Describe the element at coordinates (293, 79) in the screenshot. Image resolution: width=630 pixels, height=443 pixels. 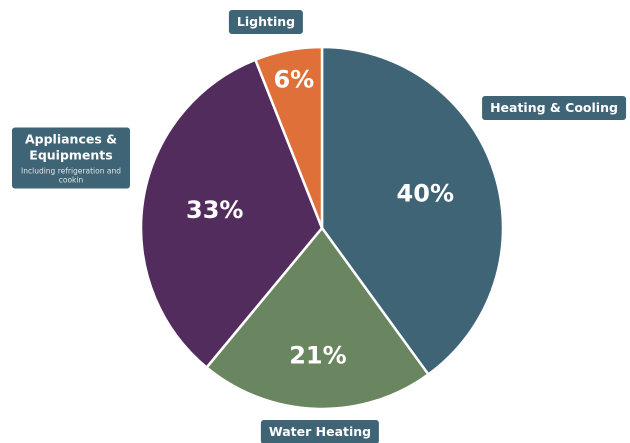
I see `slice-label: 6%` at that location.